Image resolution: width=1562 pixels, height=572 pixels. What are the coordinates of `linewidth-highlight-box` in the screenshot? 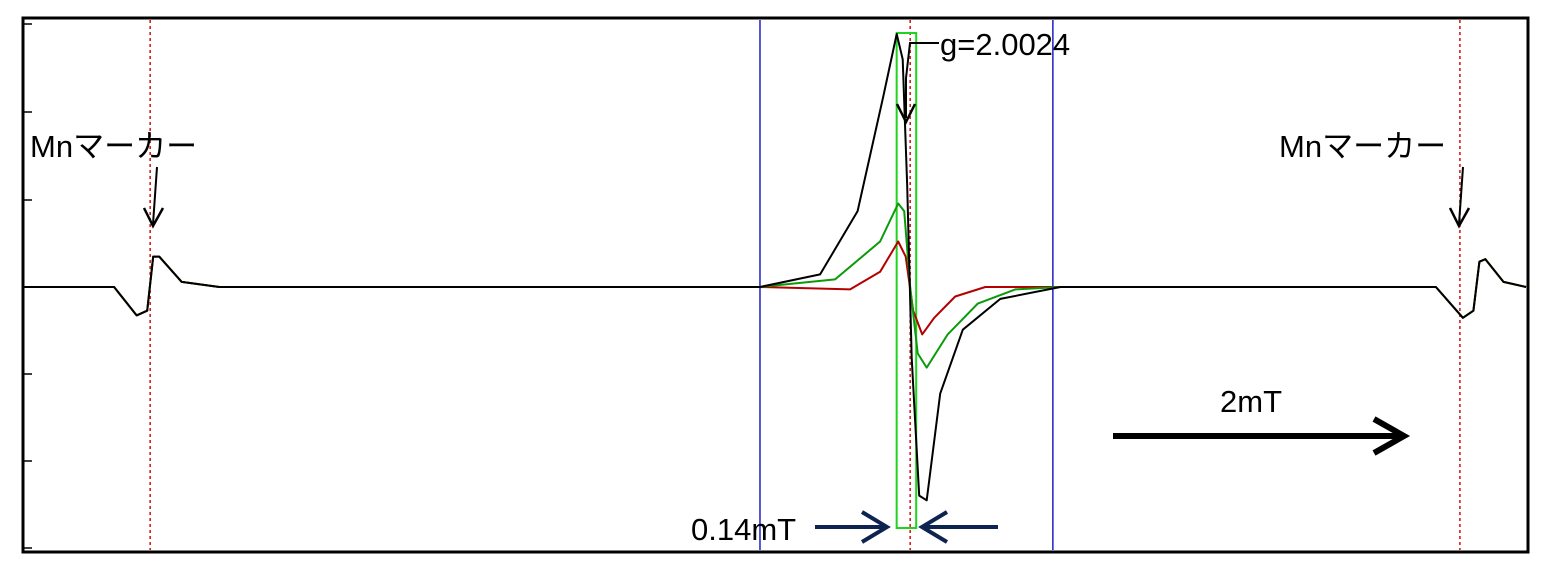 It's located at (906, 280).